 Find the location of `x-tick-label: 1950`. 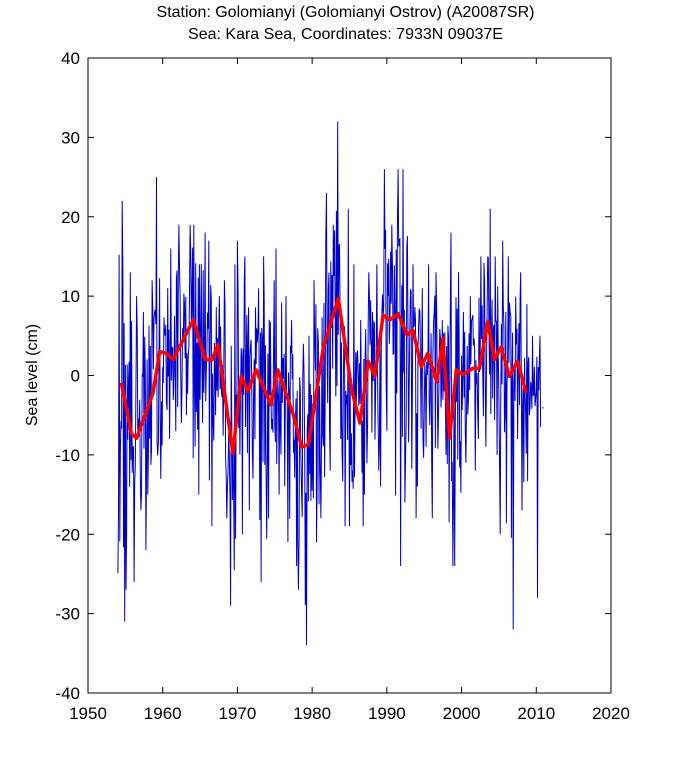

x-tick-label: 1950 is located at coordinates (88, 713).